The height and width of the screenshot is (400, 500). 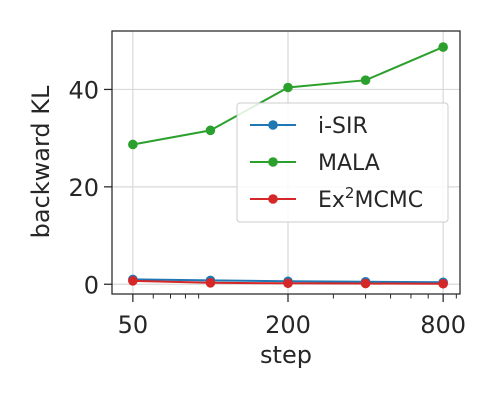 What do you see at coordinates (443, 325) in the screenshot?
I see `x-tick-label: 800` at bounding box center [443, 325].